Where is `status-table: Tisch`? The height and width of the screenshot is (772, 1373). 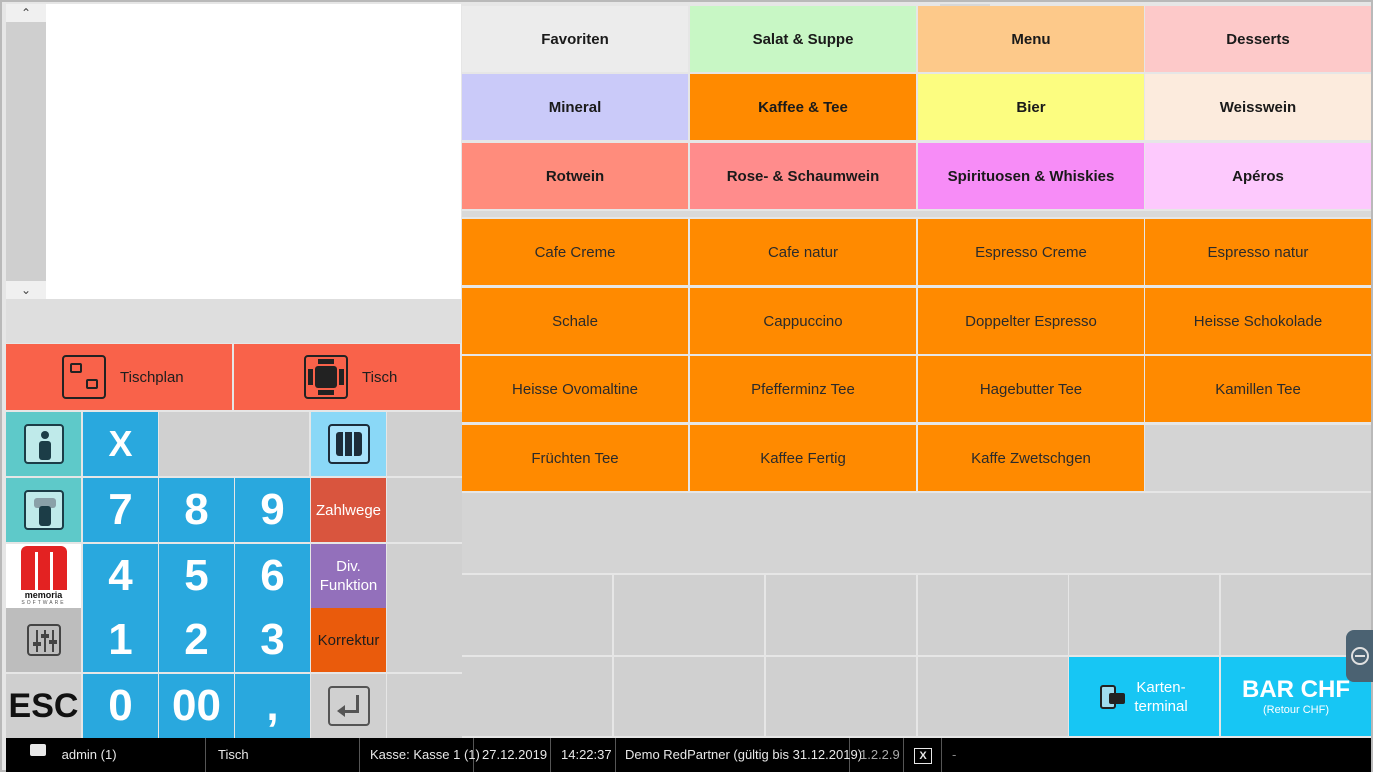
status-table: Tisch is located at coordinates (285, 755).